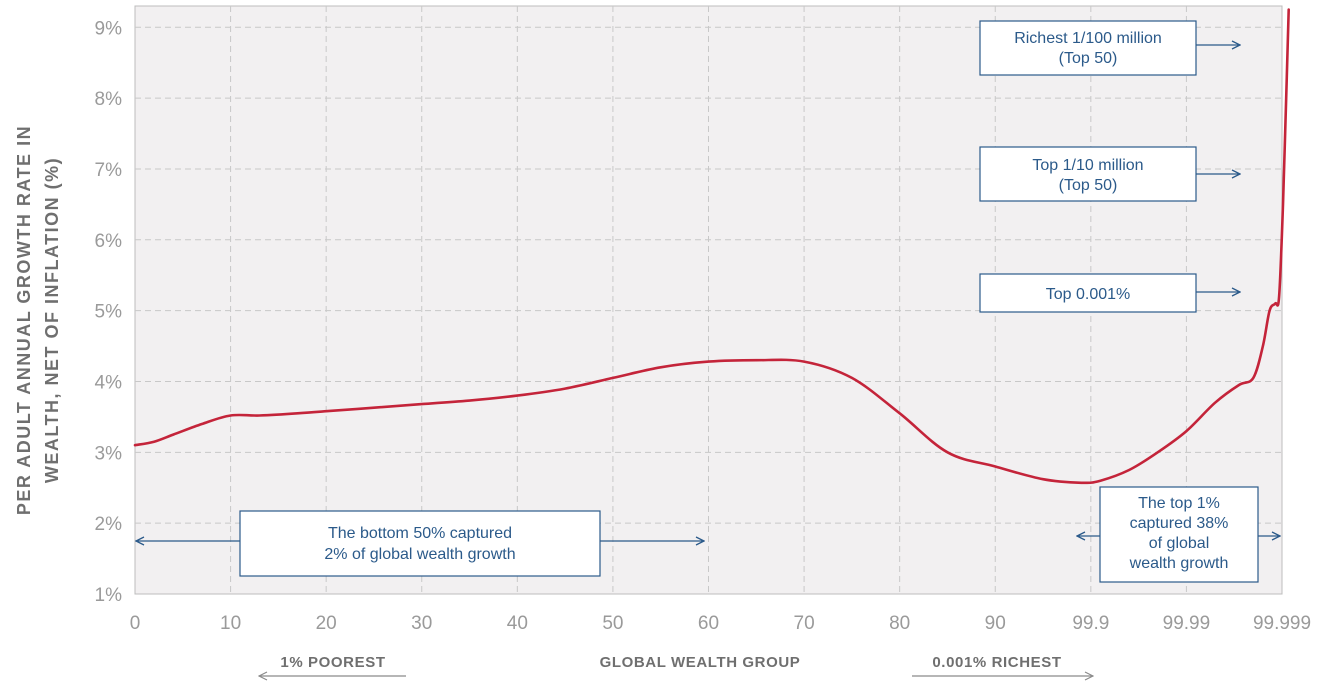 The height and width of the screenshot is (682, 1319). I want to click on y-tick-label: 1%, so click(109, 595).